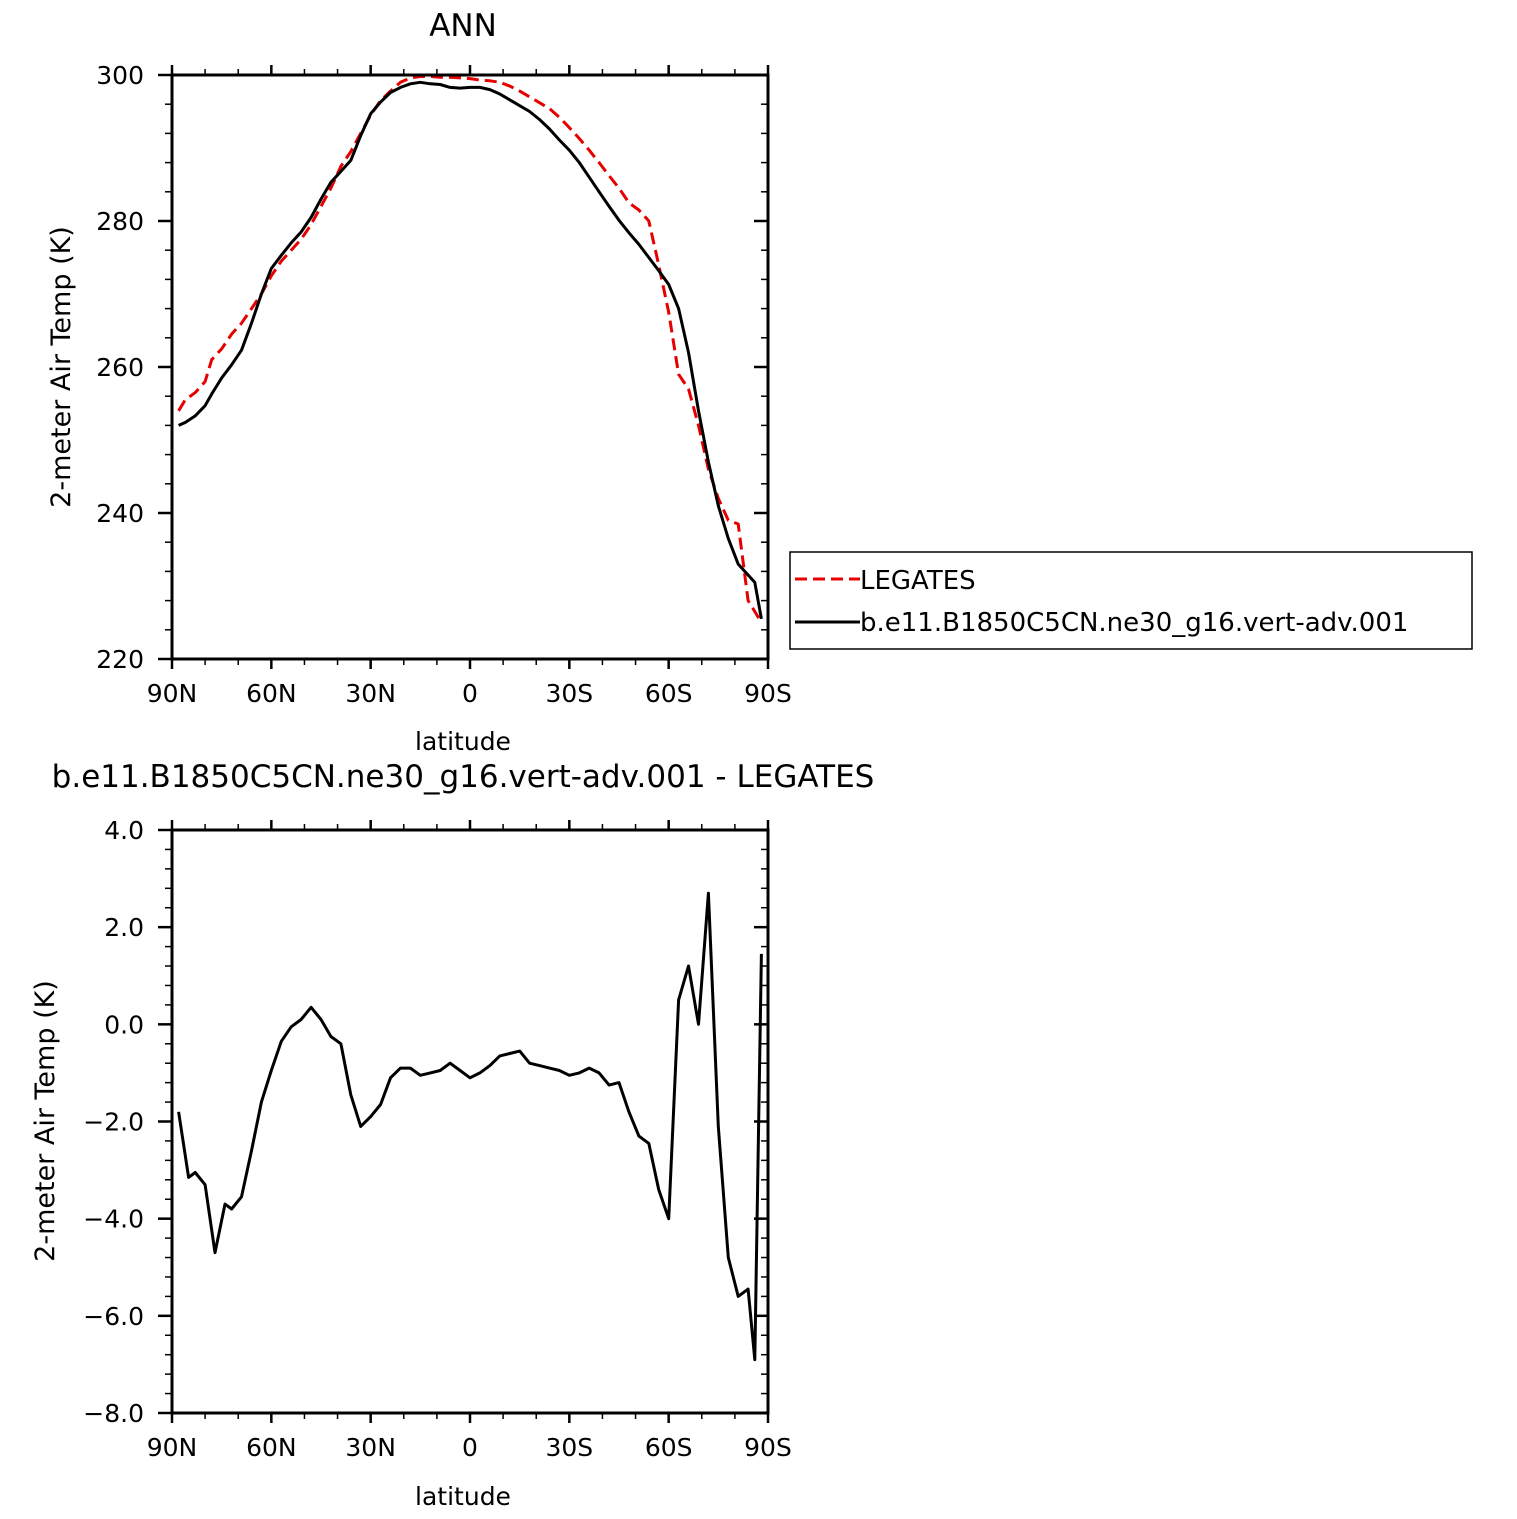 The height and width of the screenshot is (1519, 1517). I want to click on legend-label-legates: LEGATES, so click(918, 581).